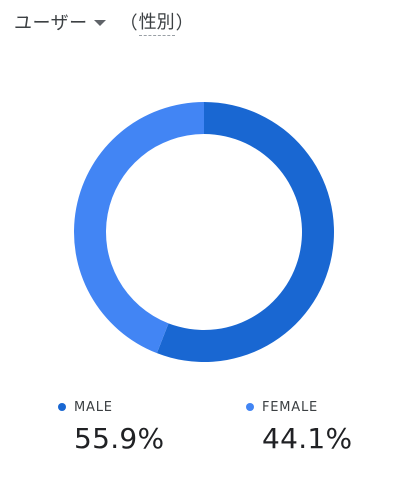  I want to click on card-header: ユーザー （ 性別 ）, so click(104, 22).